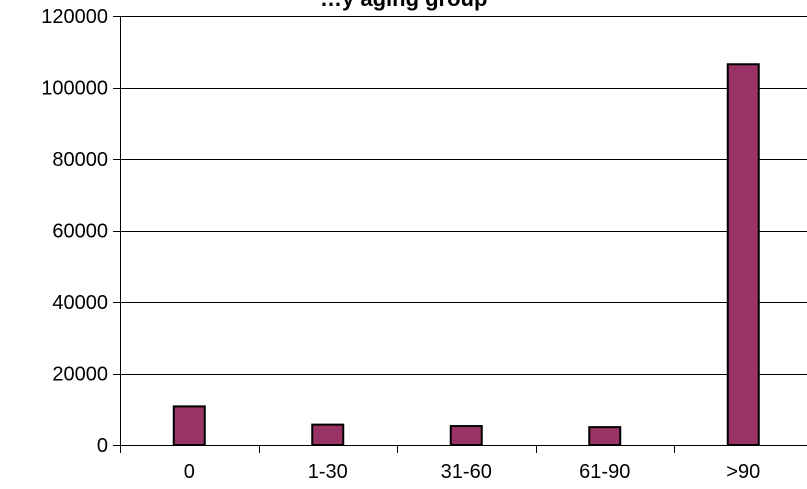 This screenshot has width=807, height=489. What do you see at coordinates (102, 446) in the screenshot?
I see `y-tick-label: 0` at bounding box center [102, 446].